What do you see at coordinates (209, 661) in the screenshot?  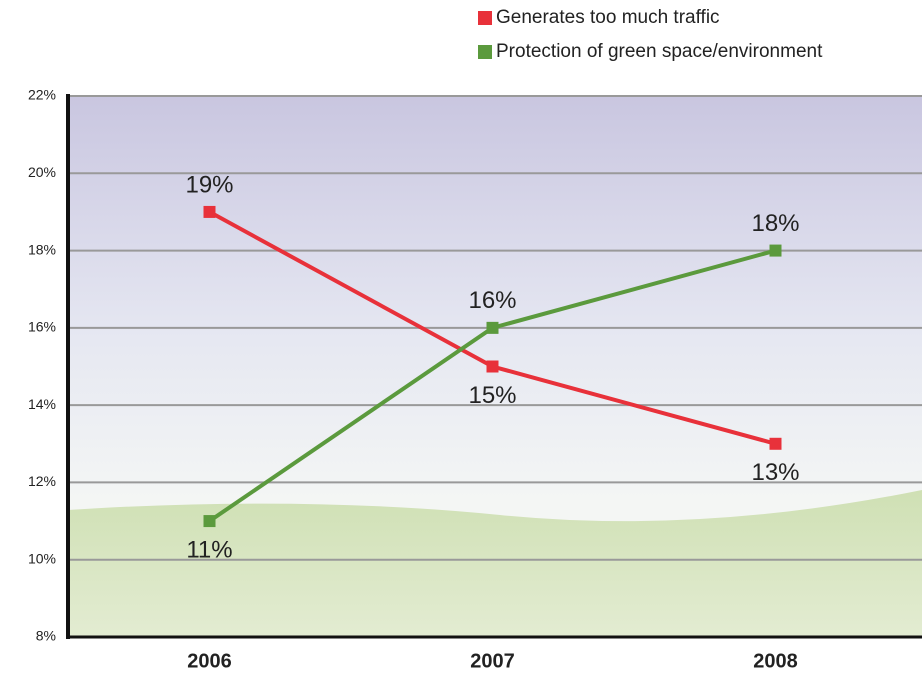 I see `x-tick-label: 2006` at bounding box center [209, 661].